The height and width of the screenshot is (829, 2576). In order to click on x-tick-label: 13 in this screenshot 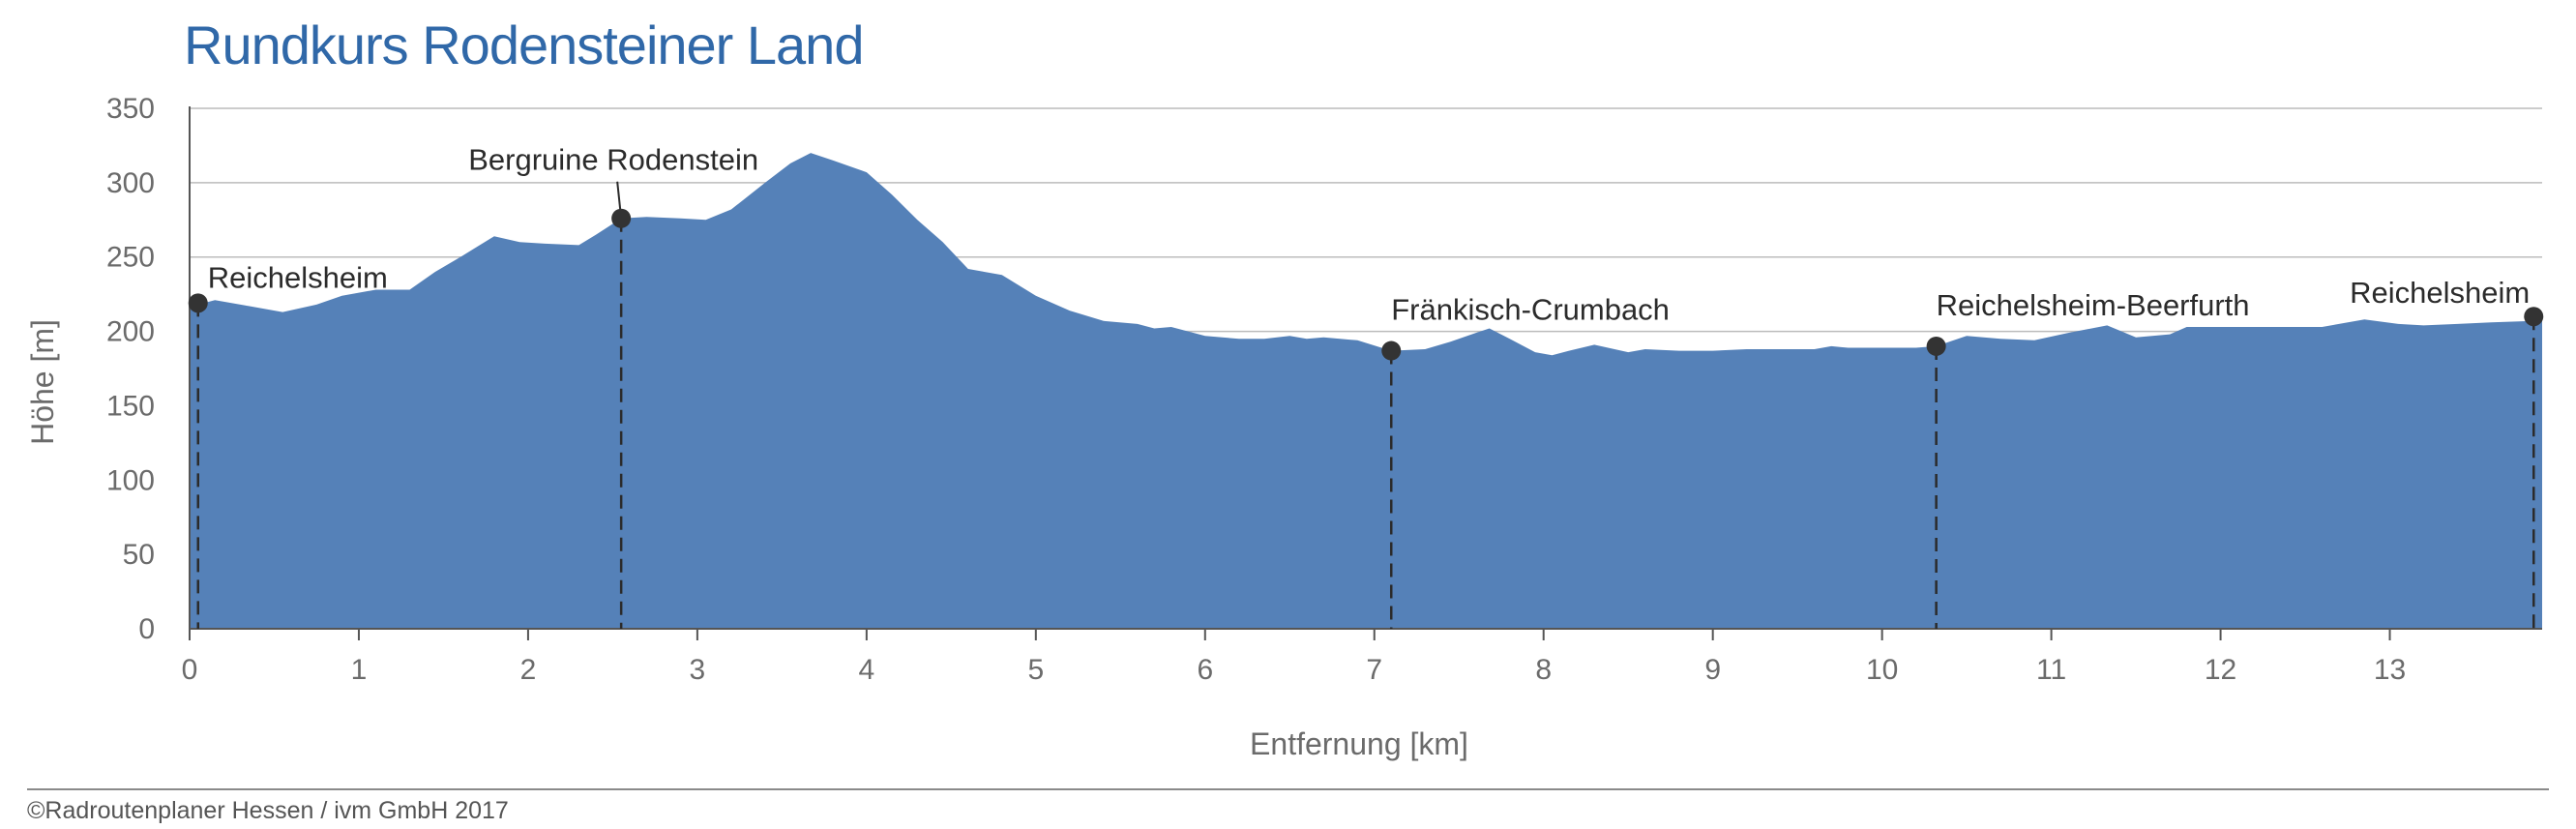, I will do `click(2390, 670)`.